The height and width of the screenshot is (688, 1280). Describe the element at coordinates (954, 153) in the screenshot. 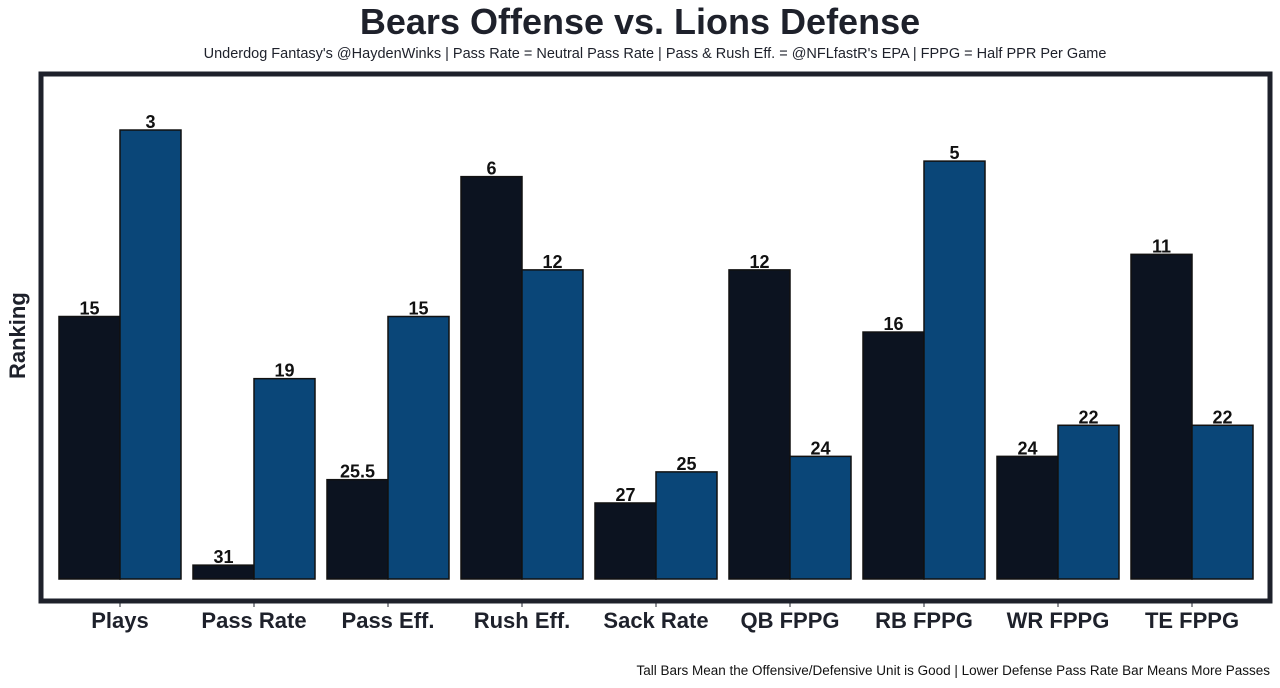

I see `data-label: 5` at that location.